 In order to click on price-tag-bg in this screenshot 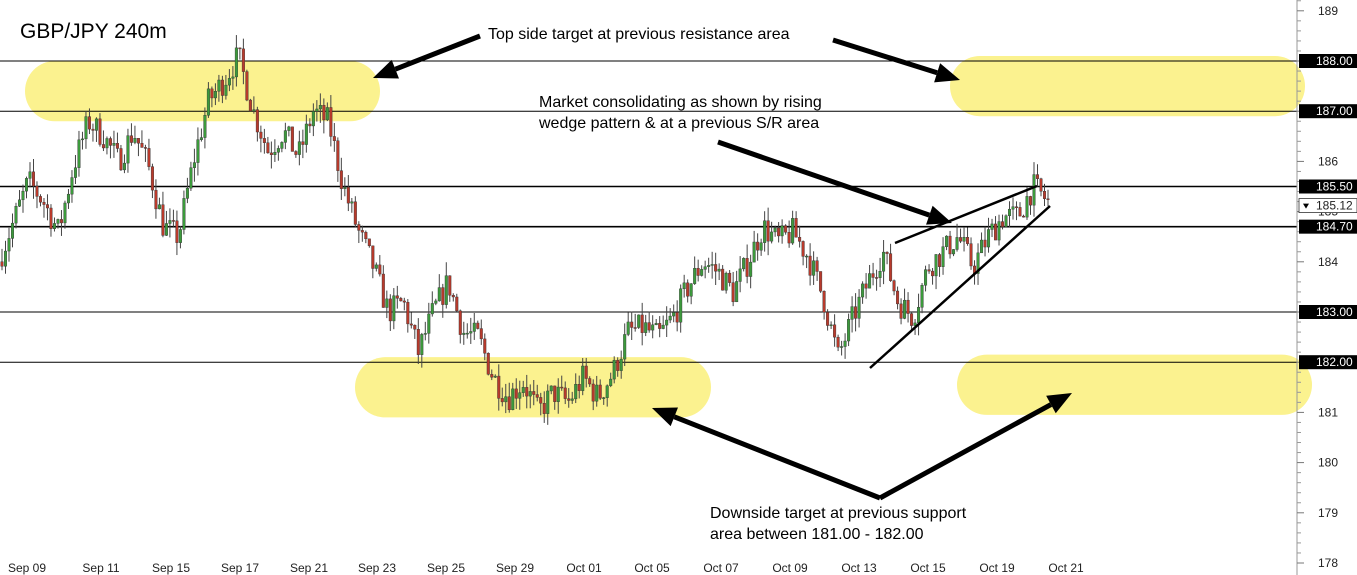, I will do `click(1328, 226)`.